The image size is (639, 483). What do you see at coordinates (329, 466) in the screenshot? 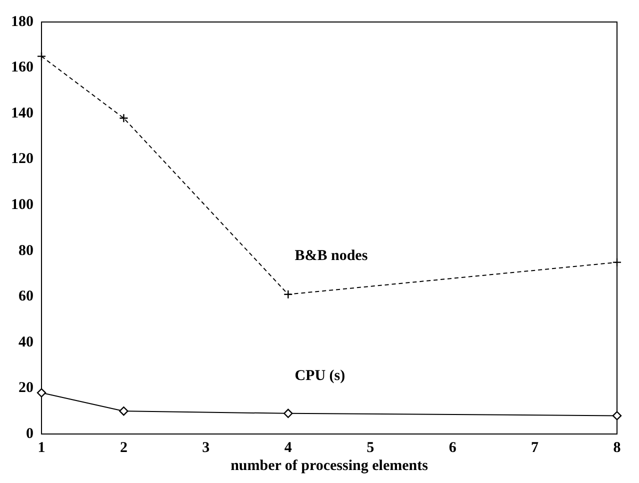
I see `x-axis-title: number of processing elements` at bounding box center [329, 466].